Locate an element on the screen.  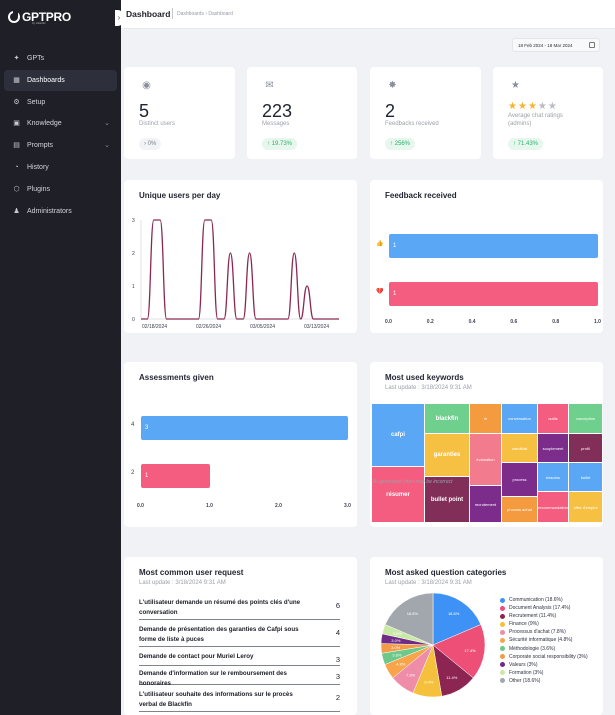
collapse-sidebar-button: › is located at coordinates (119, 18).